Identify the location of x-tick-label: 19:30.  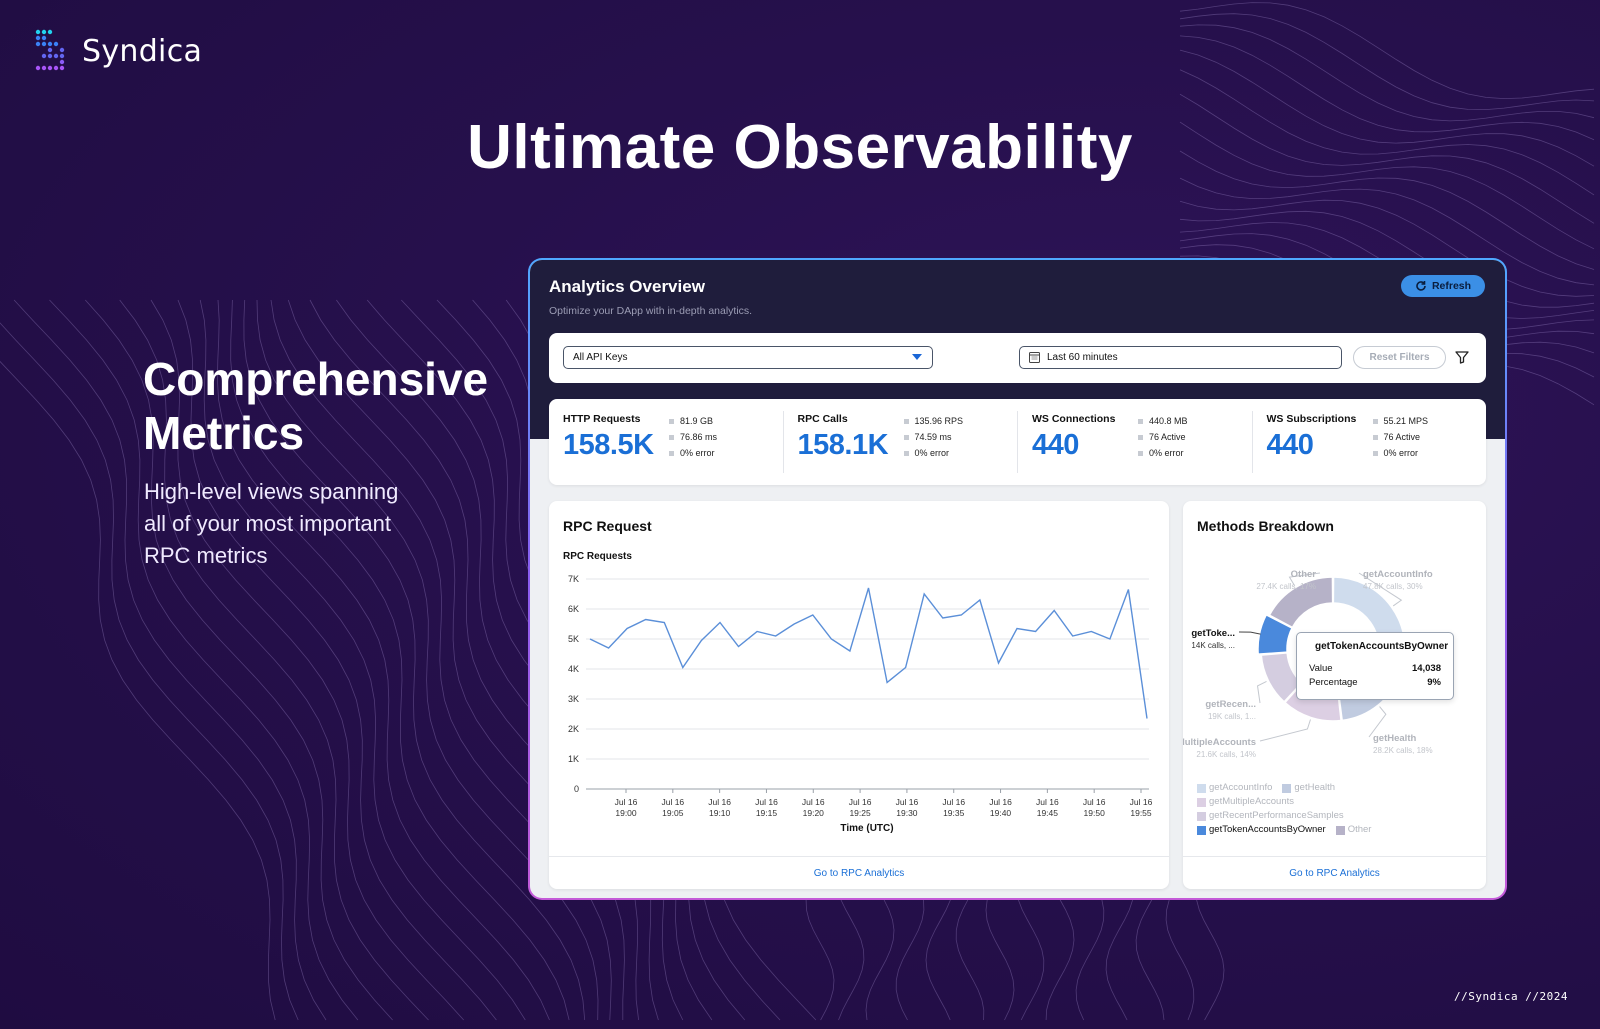
(907, 813).